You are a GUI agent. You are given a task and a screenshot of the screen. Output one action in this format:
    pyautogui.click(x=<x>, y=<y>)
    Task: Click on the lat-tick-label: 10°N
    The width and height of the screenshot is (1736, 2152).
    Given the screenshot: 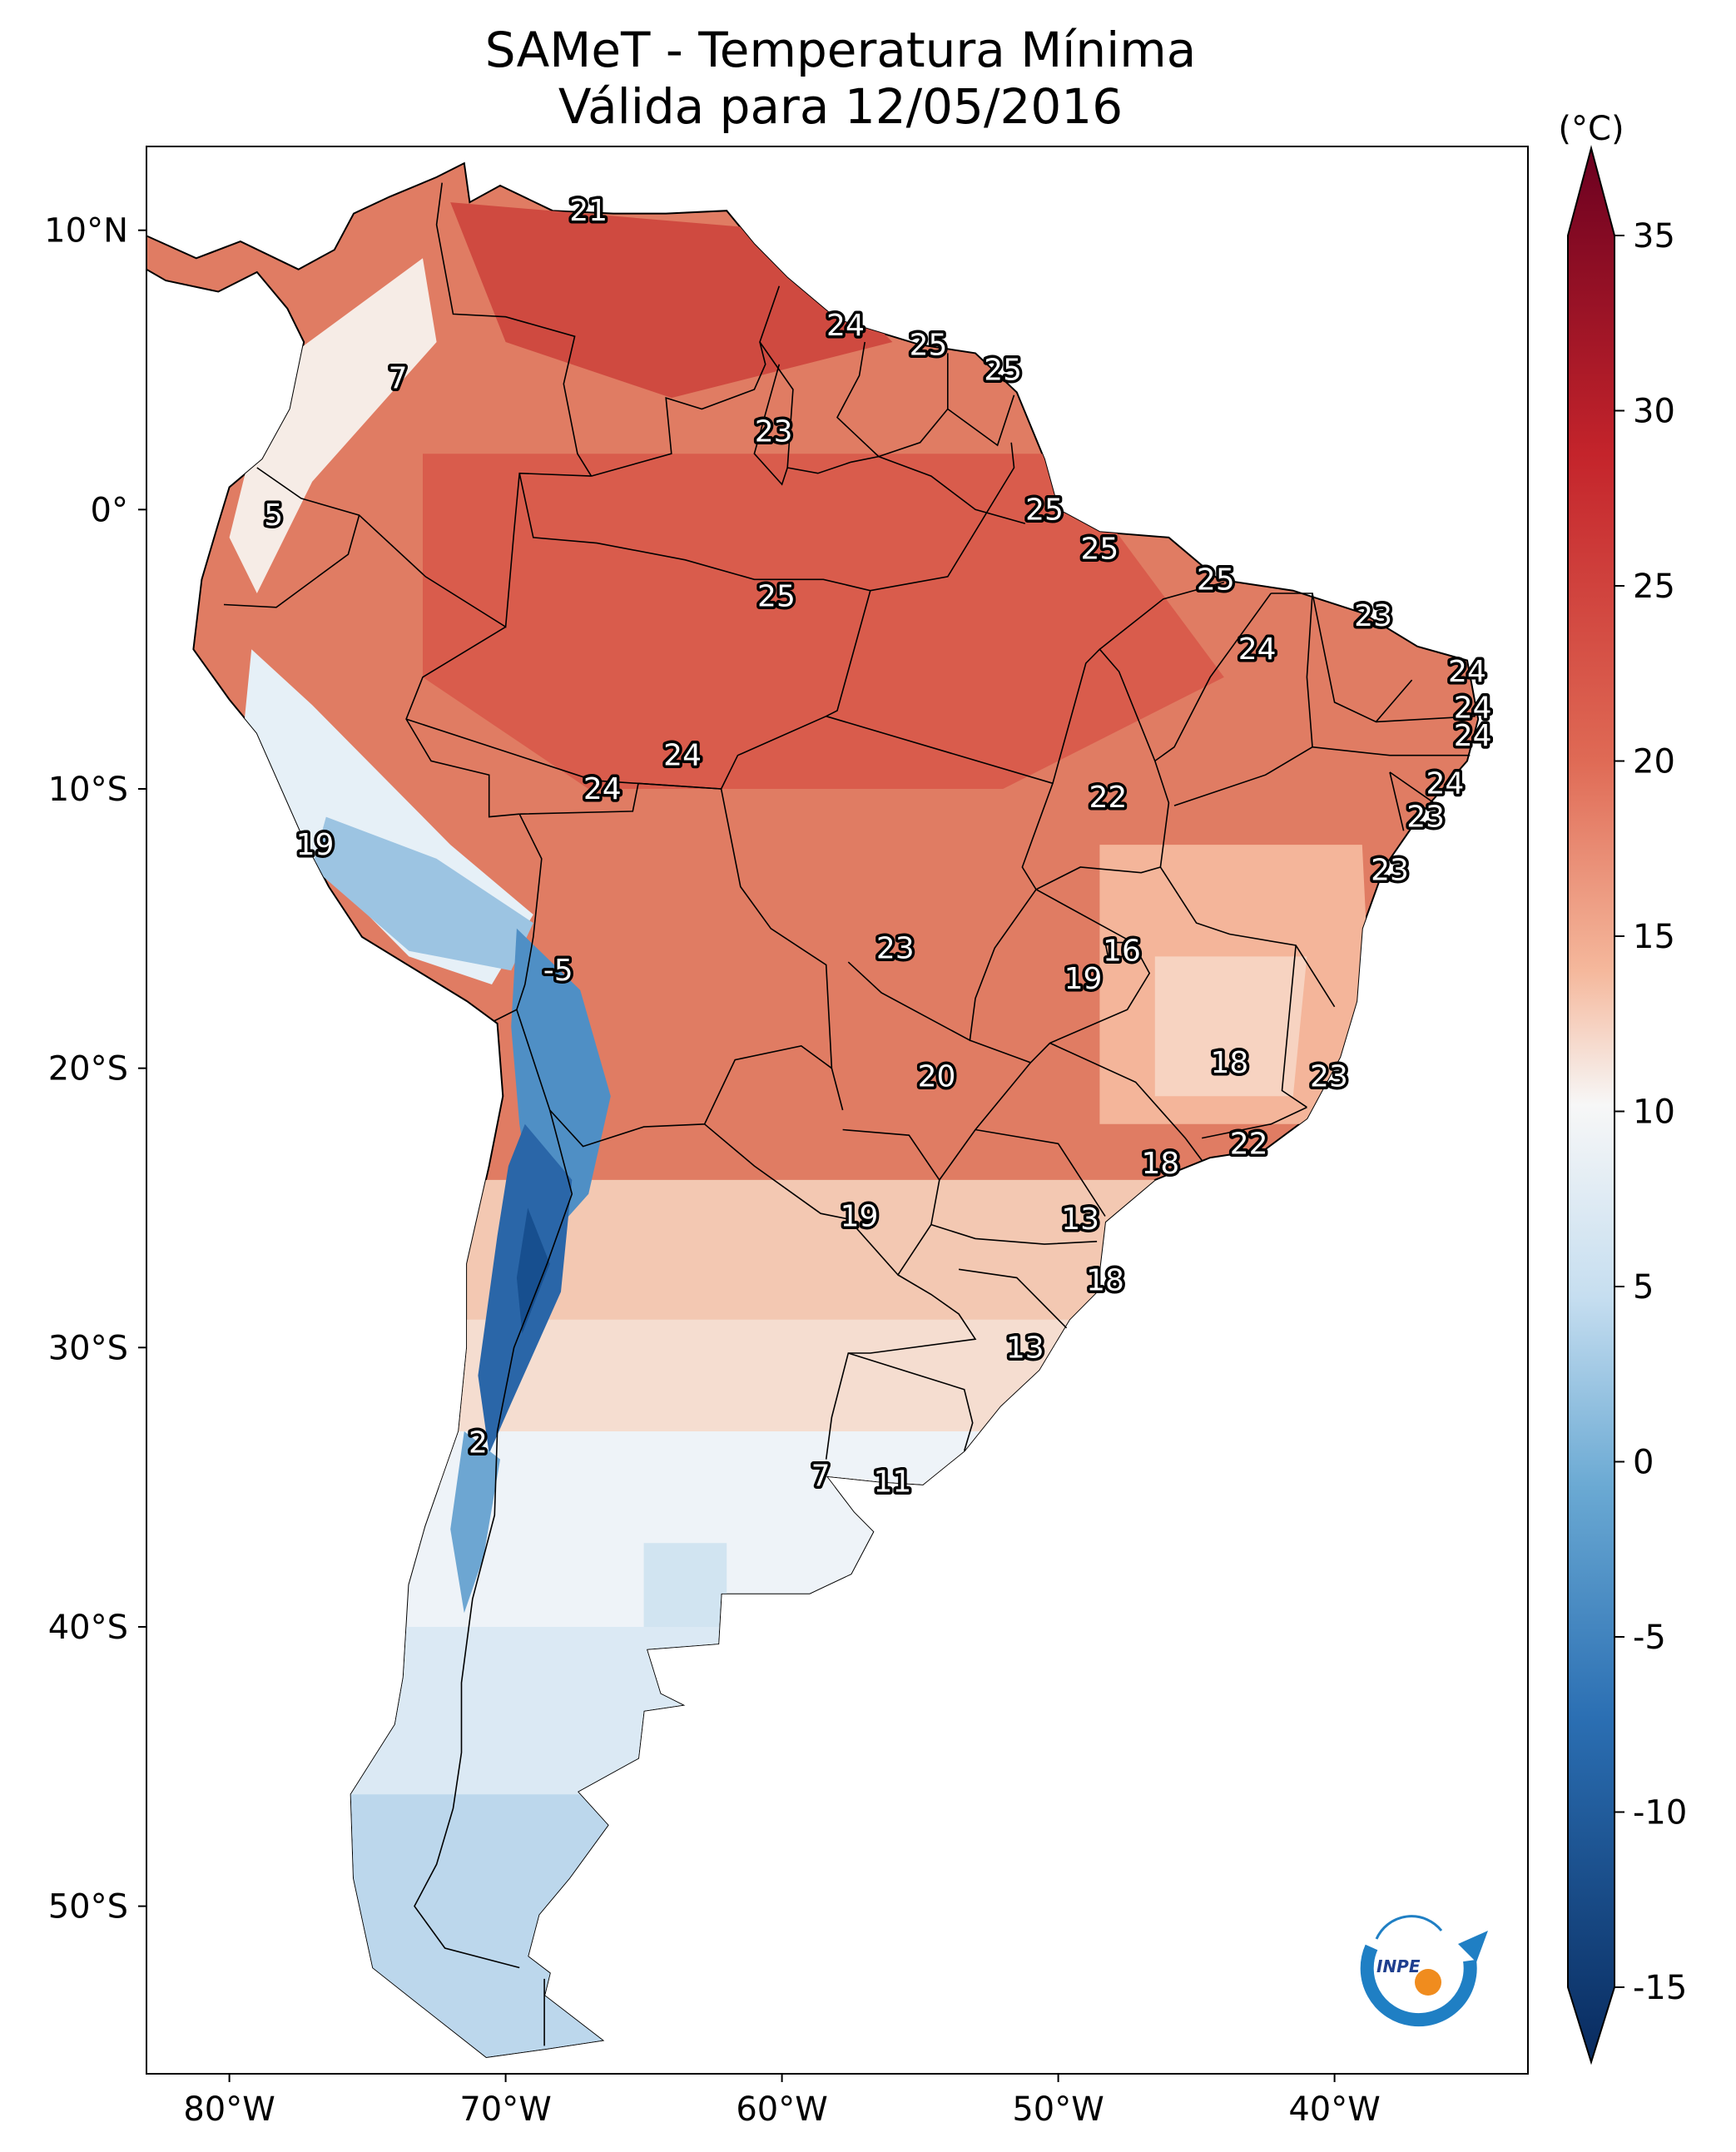 What is the action you would take?
    pyautogui.click(x=86, y=231)
    